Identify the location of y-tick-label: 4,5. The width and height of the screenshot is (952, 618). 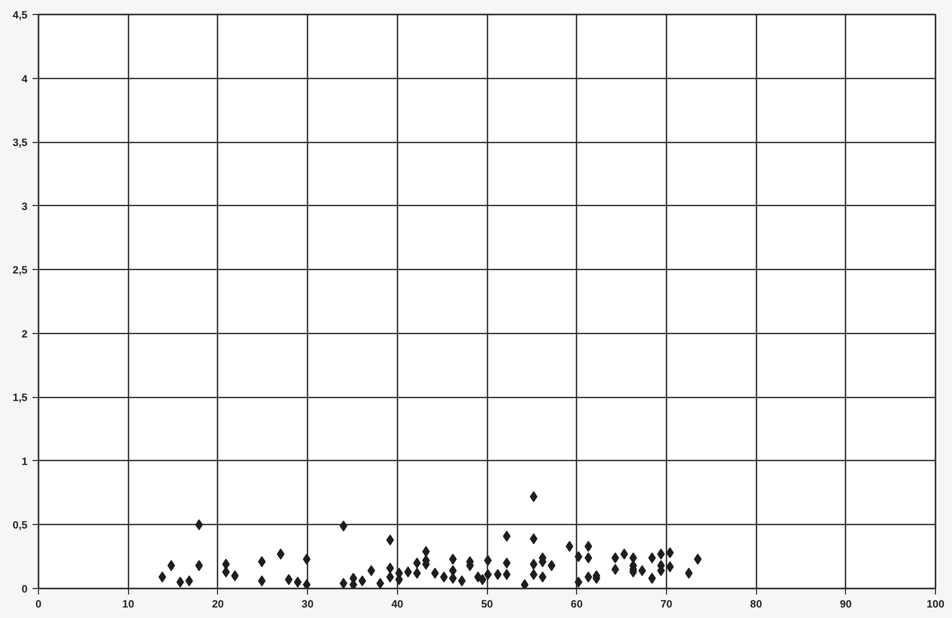
(20, 16).